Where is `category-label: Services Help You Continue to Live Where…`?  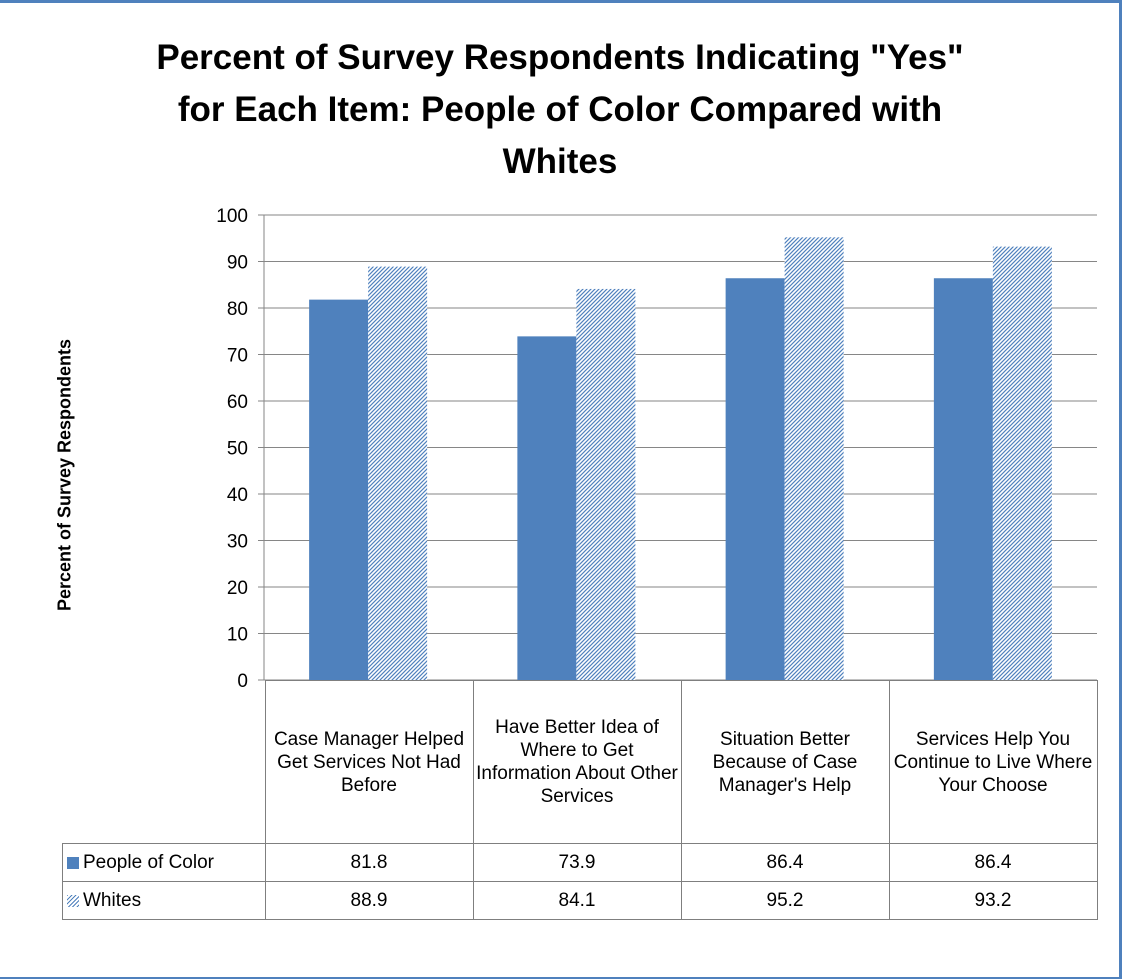 category-label: Services Help You Continue to Live Where… is located at coordinates (993, 762).